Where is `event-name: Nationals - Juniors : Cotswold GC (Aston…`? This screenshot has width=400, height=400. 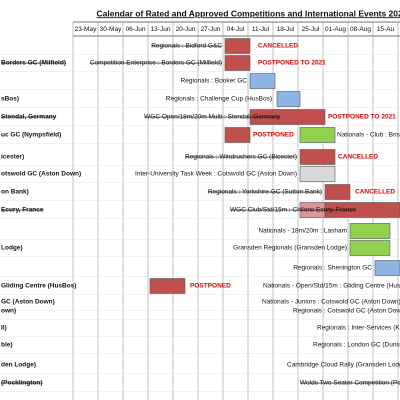 event-name: Nationals - Juniors : Cotswold GC (Aston… is located at coordinates (331, 302).